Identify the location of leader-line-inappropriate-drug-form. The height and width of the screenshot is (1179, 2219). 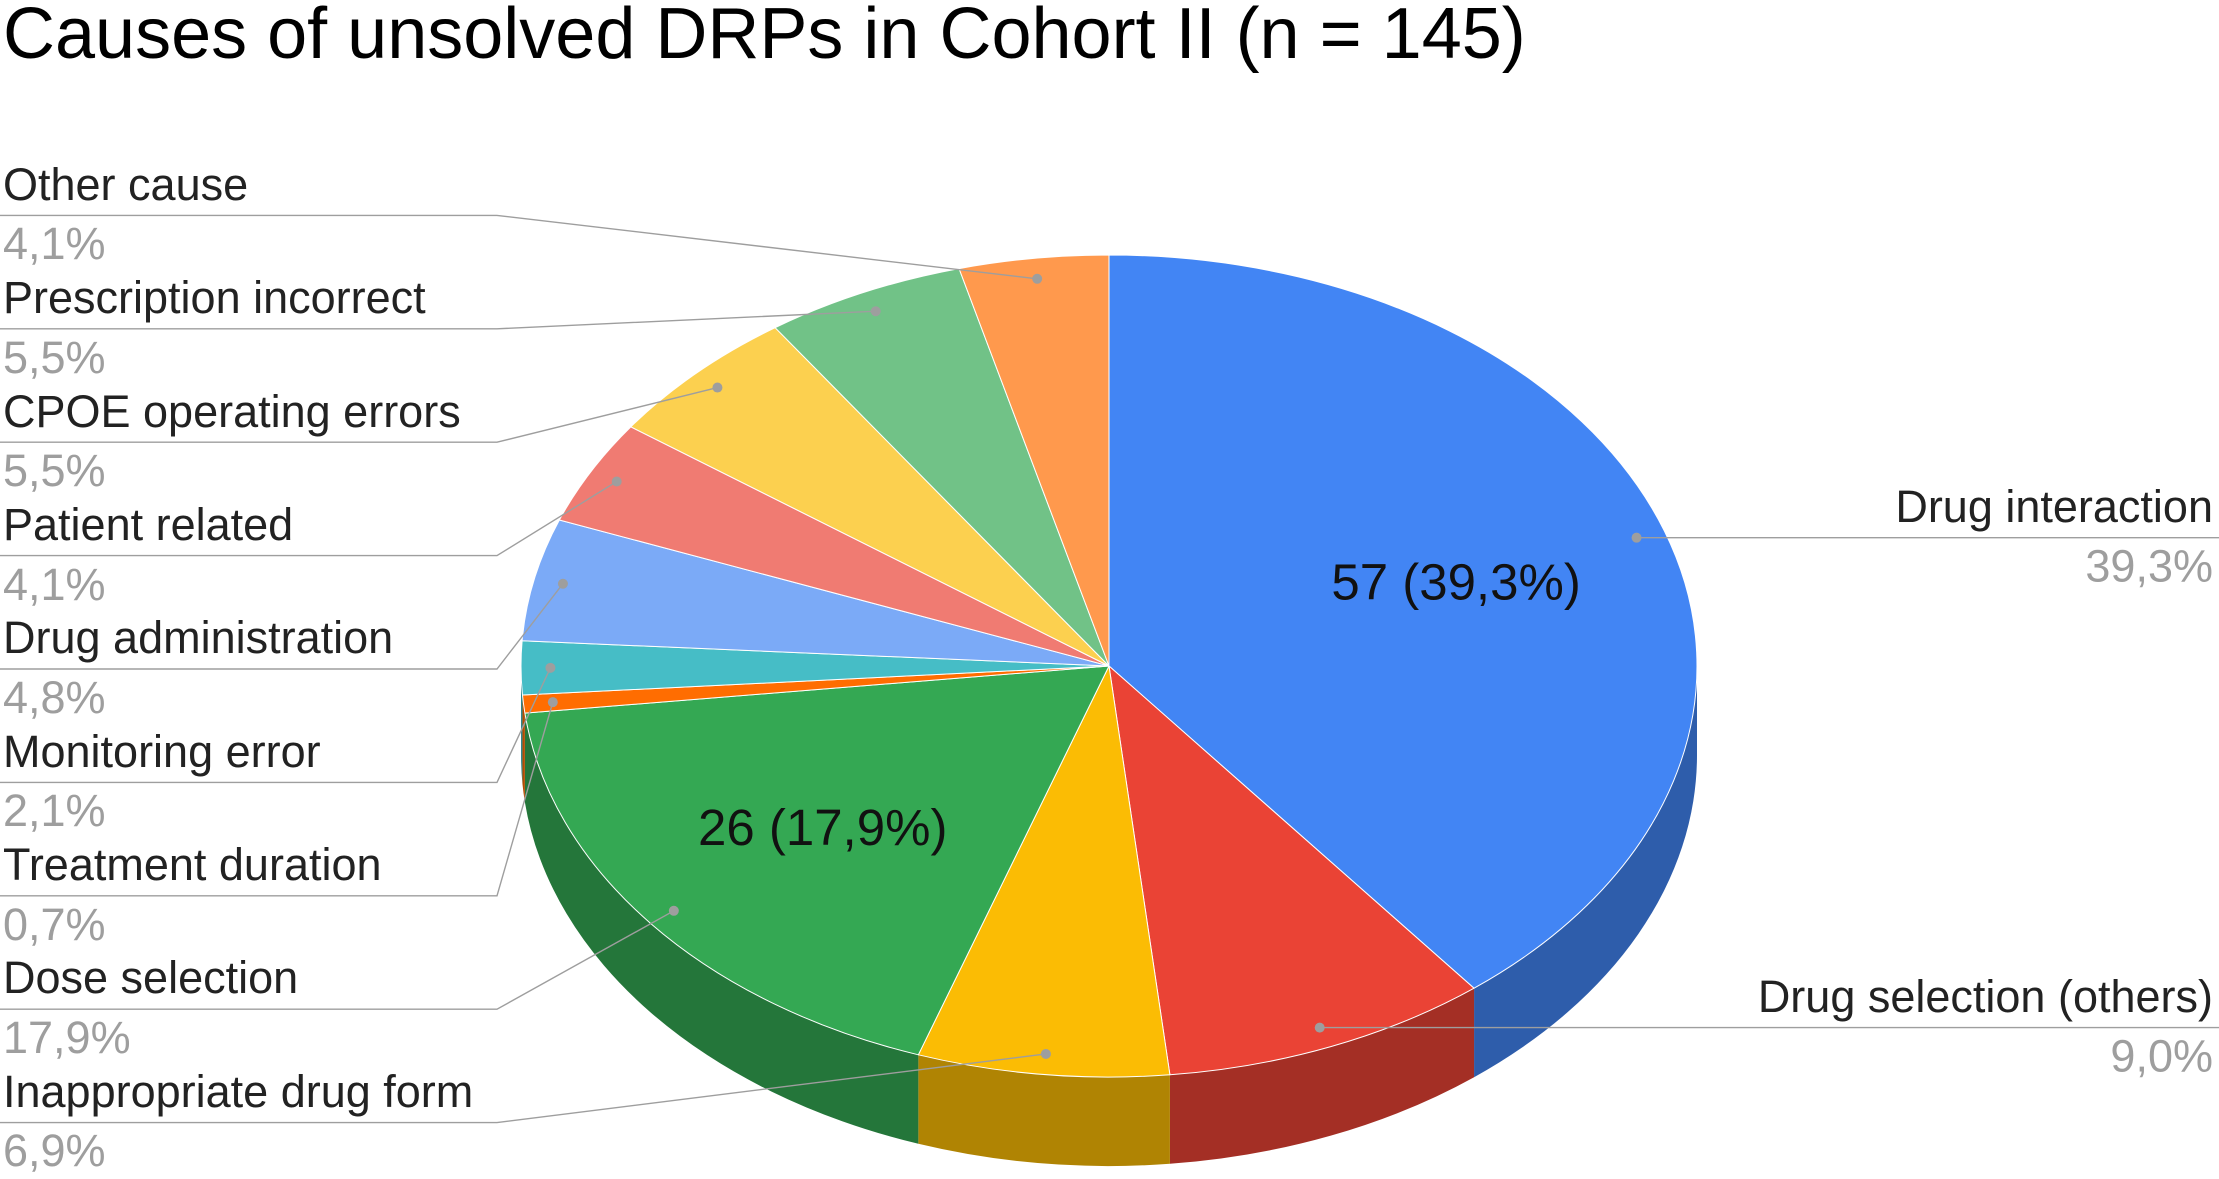
(523, 1088).